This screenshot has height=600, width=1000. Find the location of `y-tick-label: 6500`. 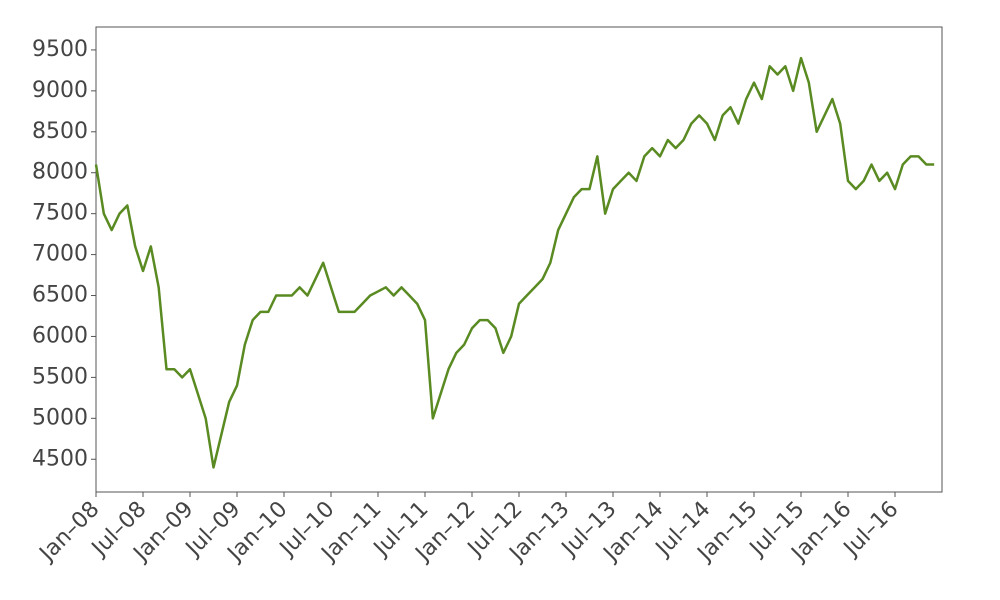

y-tick-label: 6500 is located at coordinates (60, 295).